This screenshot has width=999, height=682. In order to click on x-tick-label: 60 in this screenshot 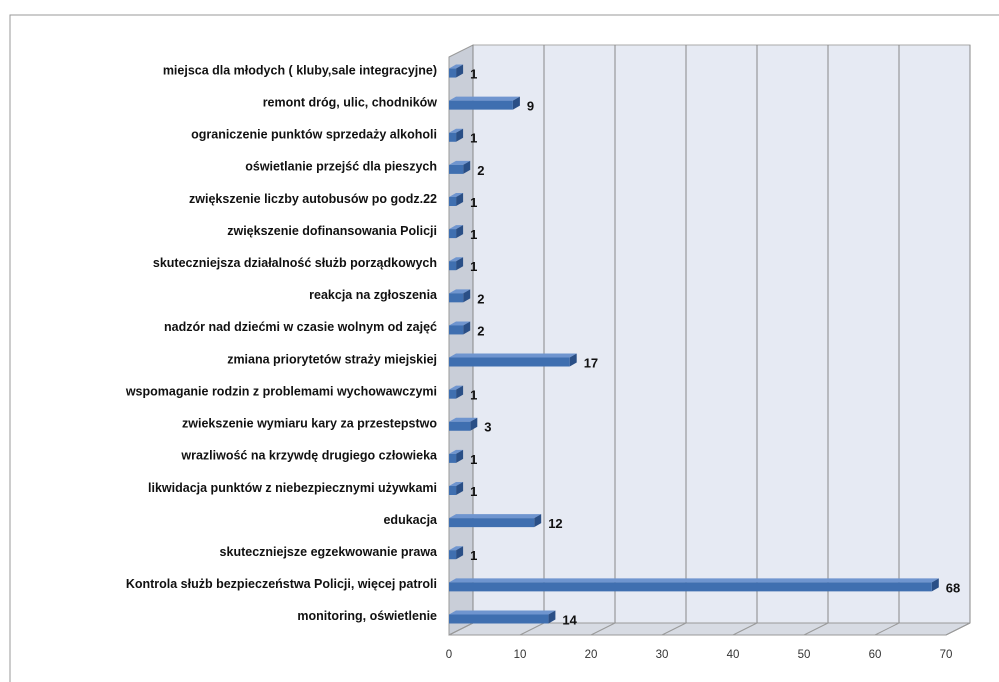, I will do `click(875, 655)`.